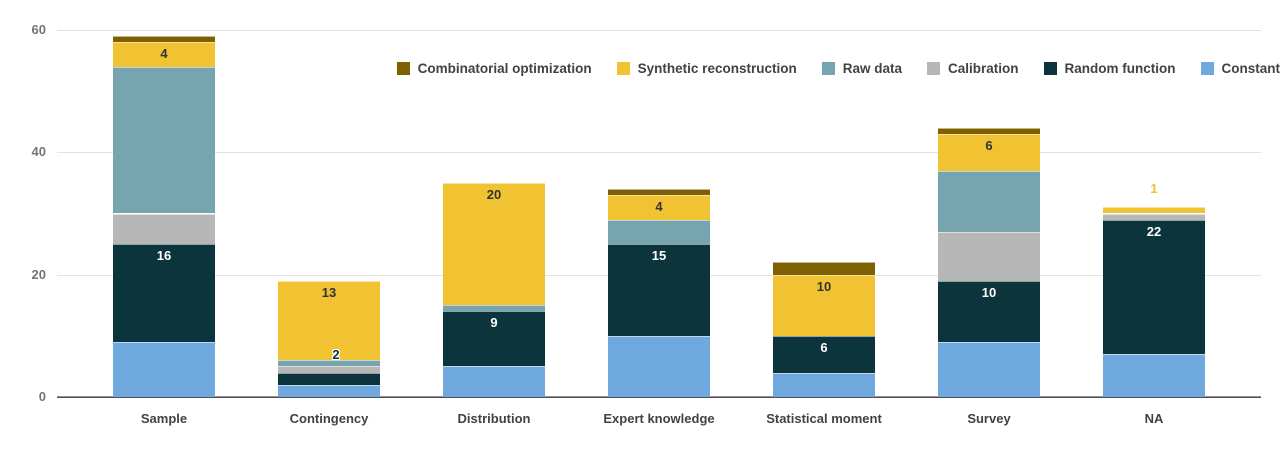 This screenshot has height=454, width=1281. I want to click on legend-item: Calibration, so click(972, 68).